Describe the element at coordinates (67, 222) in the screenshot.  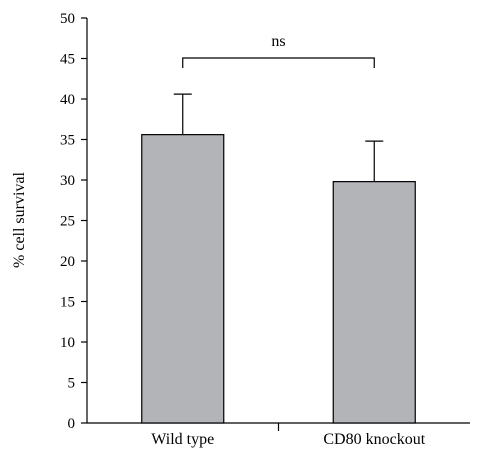
I see `y-tick-label: 25` at that location.